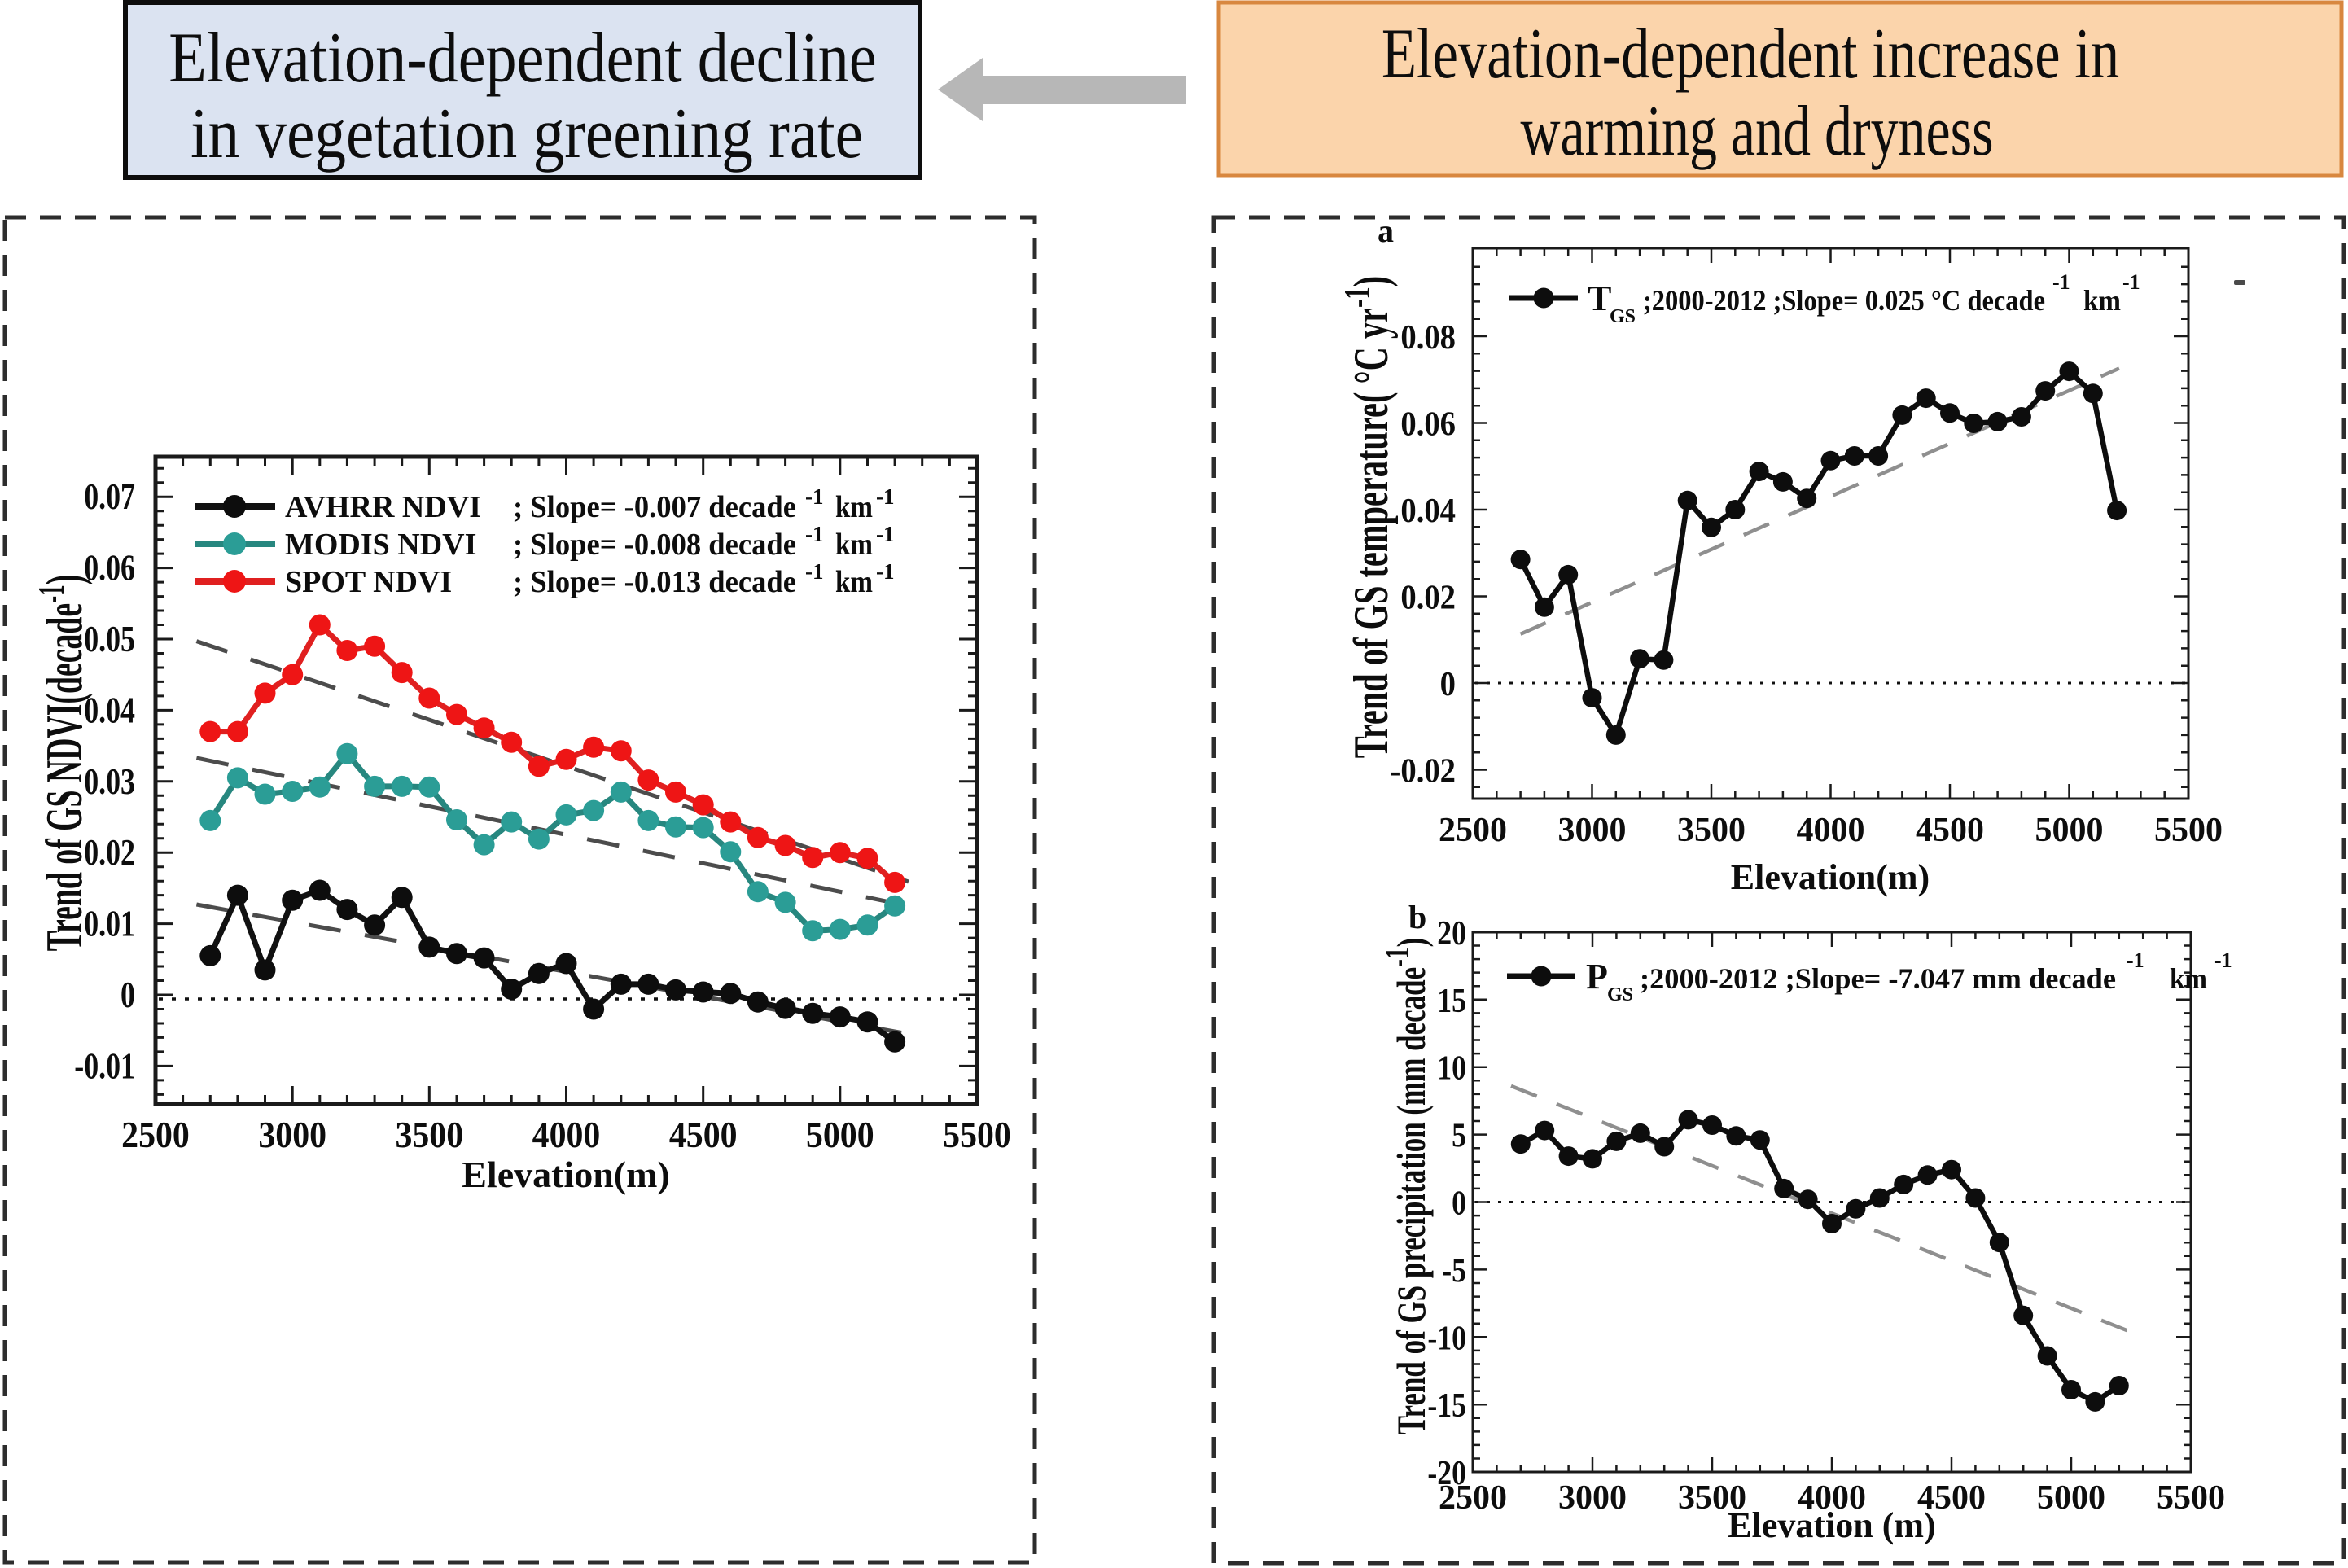 This screenshot has height=1568, width=2348. I want to click on svg-text: 15, so click(1451, 1001).